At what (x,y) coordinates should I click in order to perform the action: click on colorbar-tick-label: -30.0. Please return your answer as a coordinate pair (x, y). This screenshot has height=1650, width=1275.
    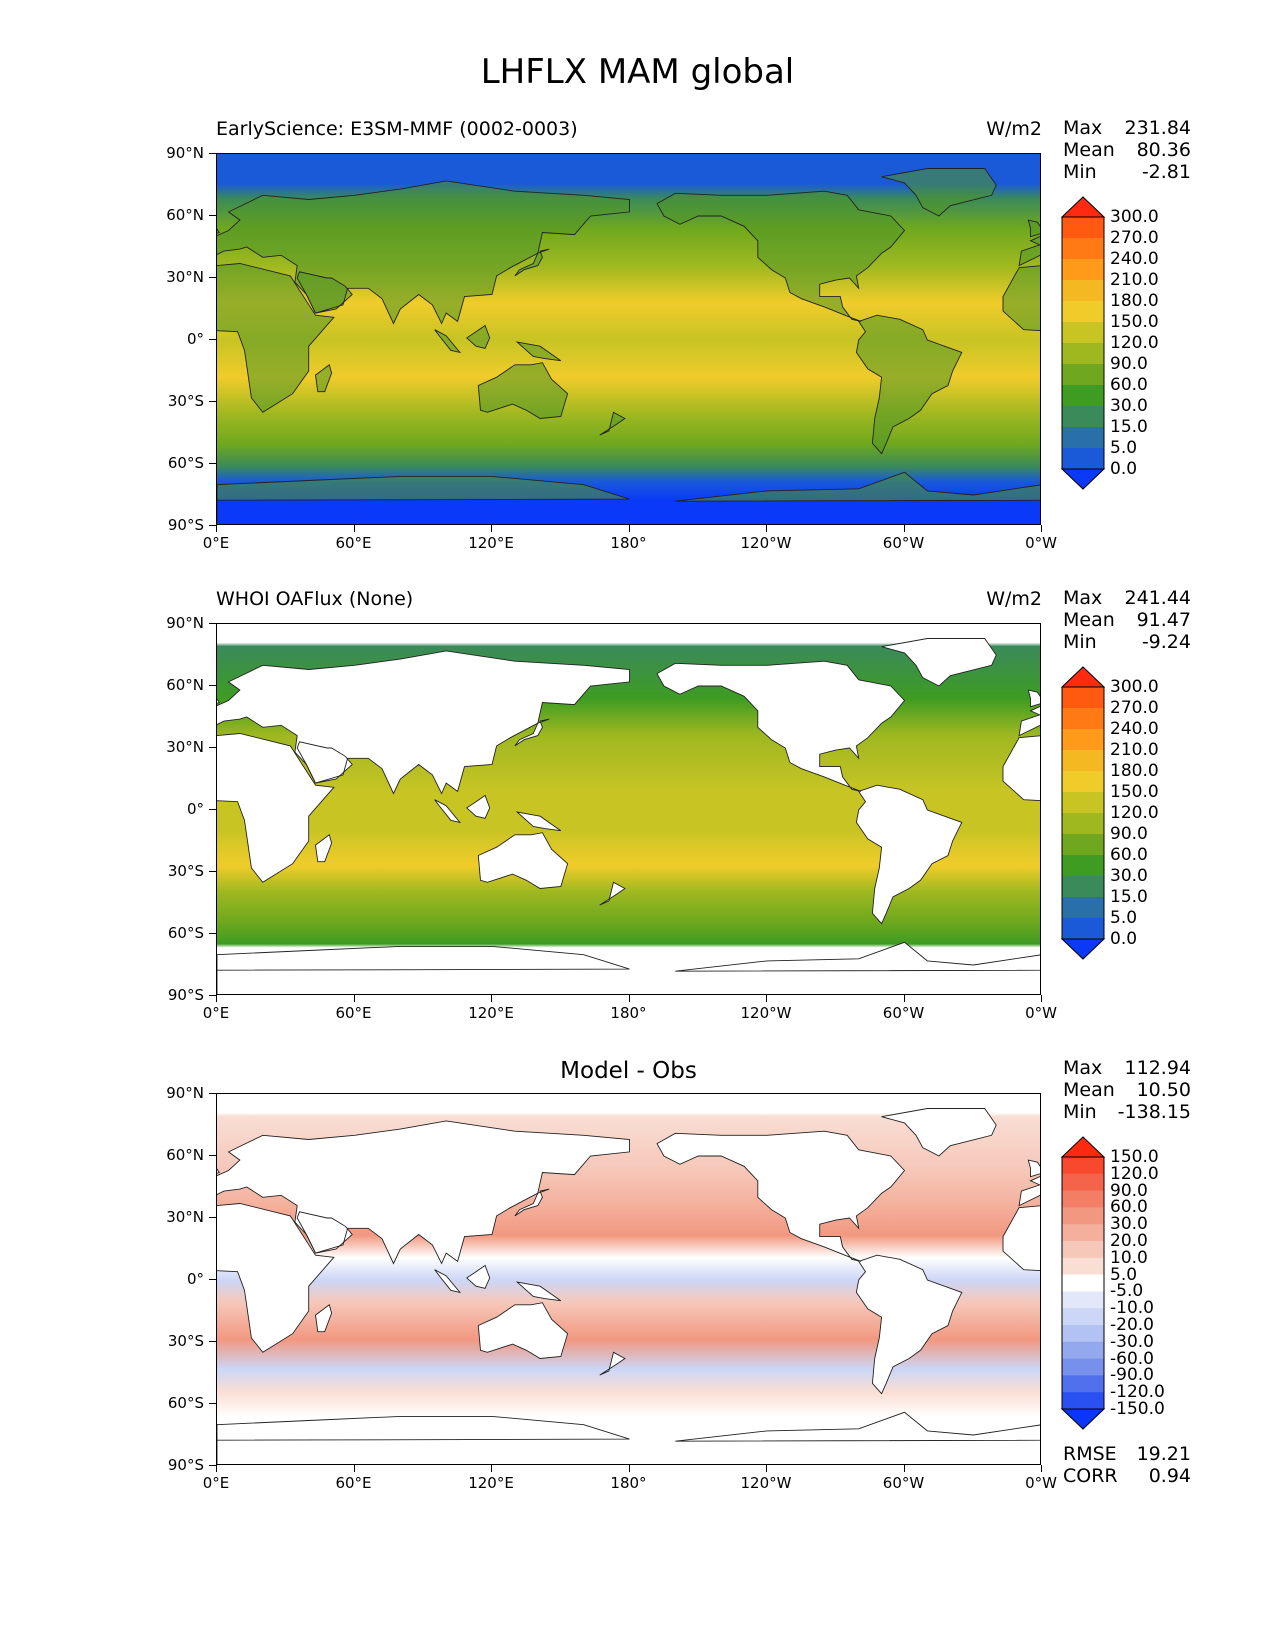
    Looking at the image, I should click on (1132, 1341).